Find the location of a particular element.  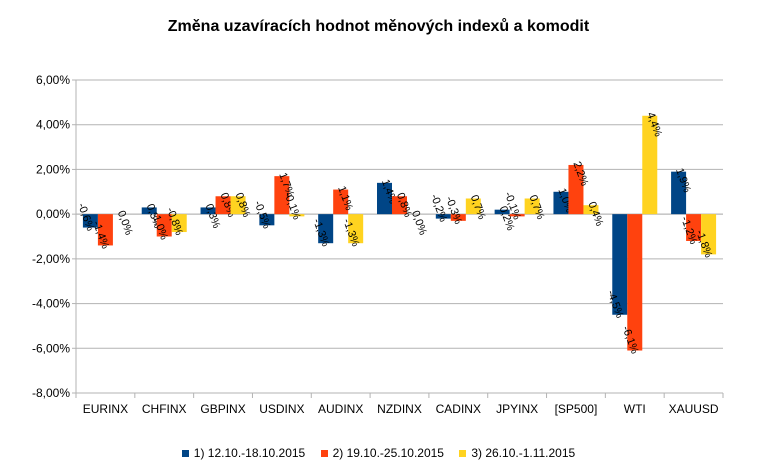

x-tick-label: CADINX is located at coordinates (458, 409).